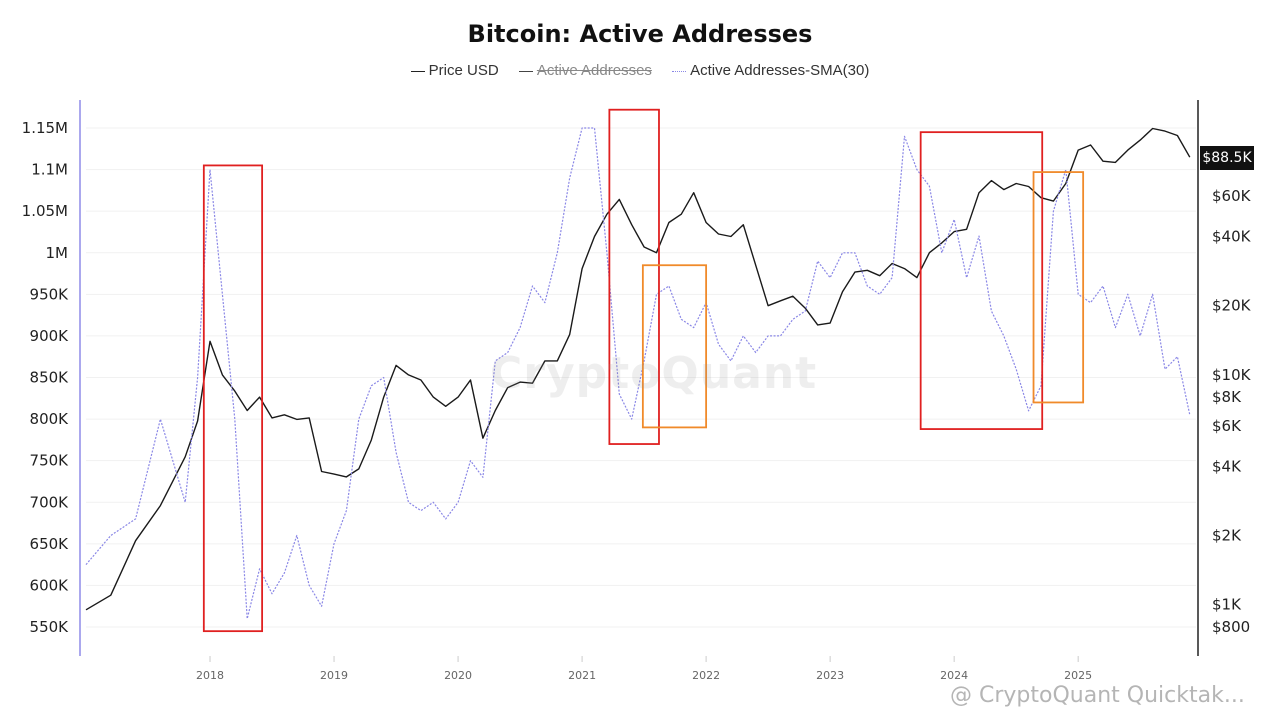 The image size is (1280, 720). Describe the element at coordinates (1232, 411) in the screenshot. I see `right-axis-ticks: $60K $40K $20K $10K $8K $6K $4K $2K $1K $800` at that location.